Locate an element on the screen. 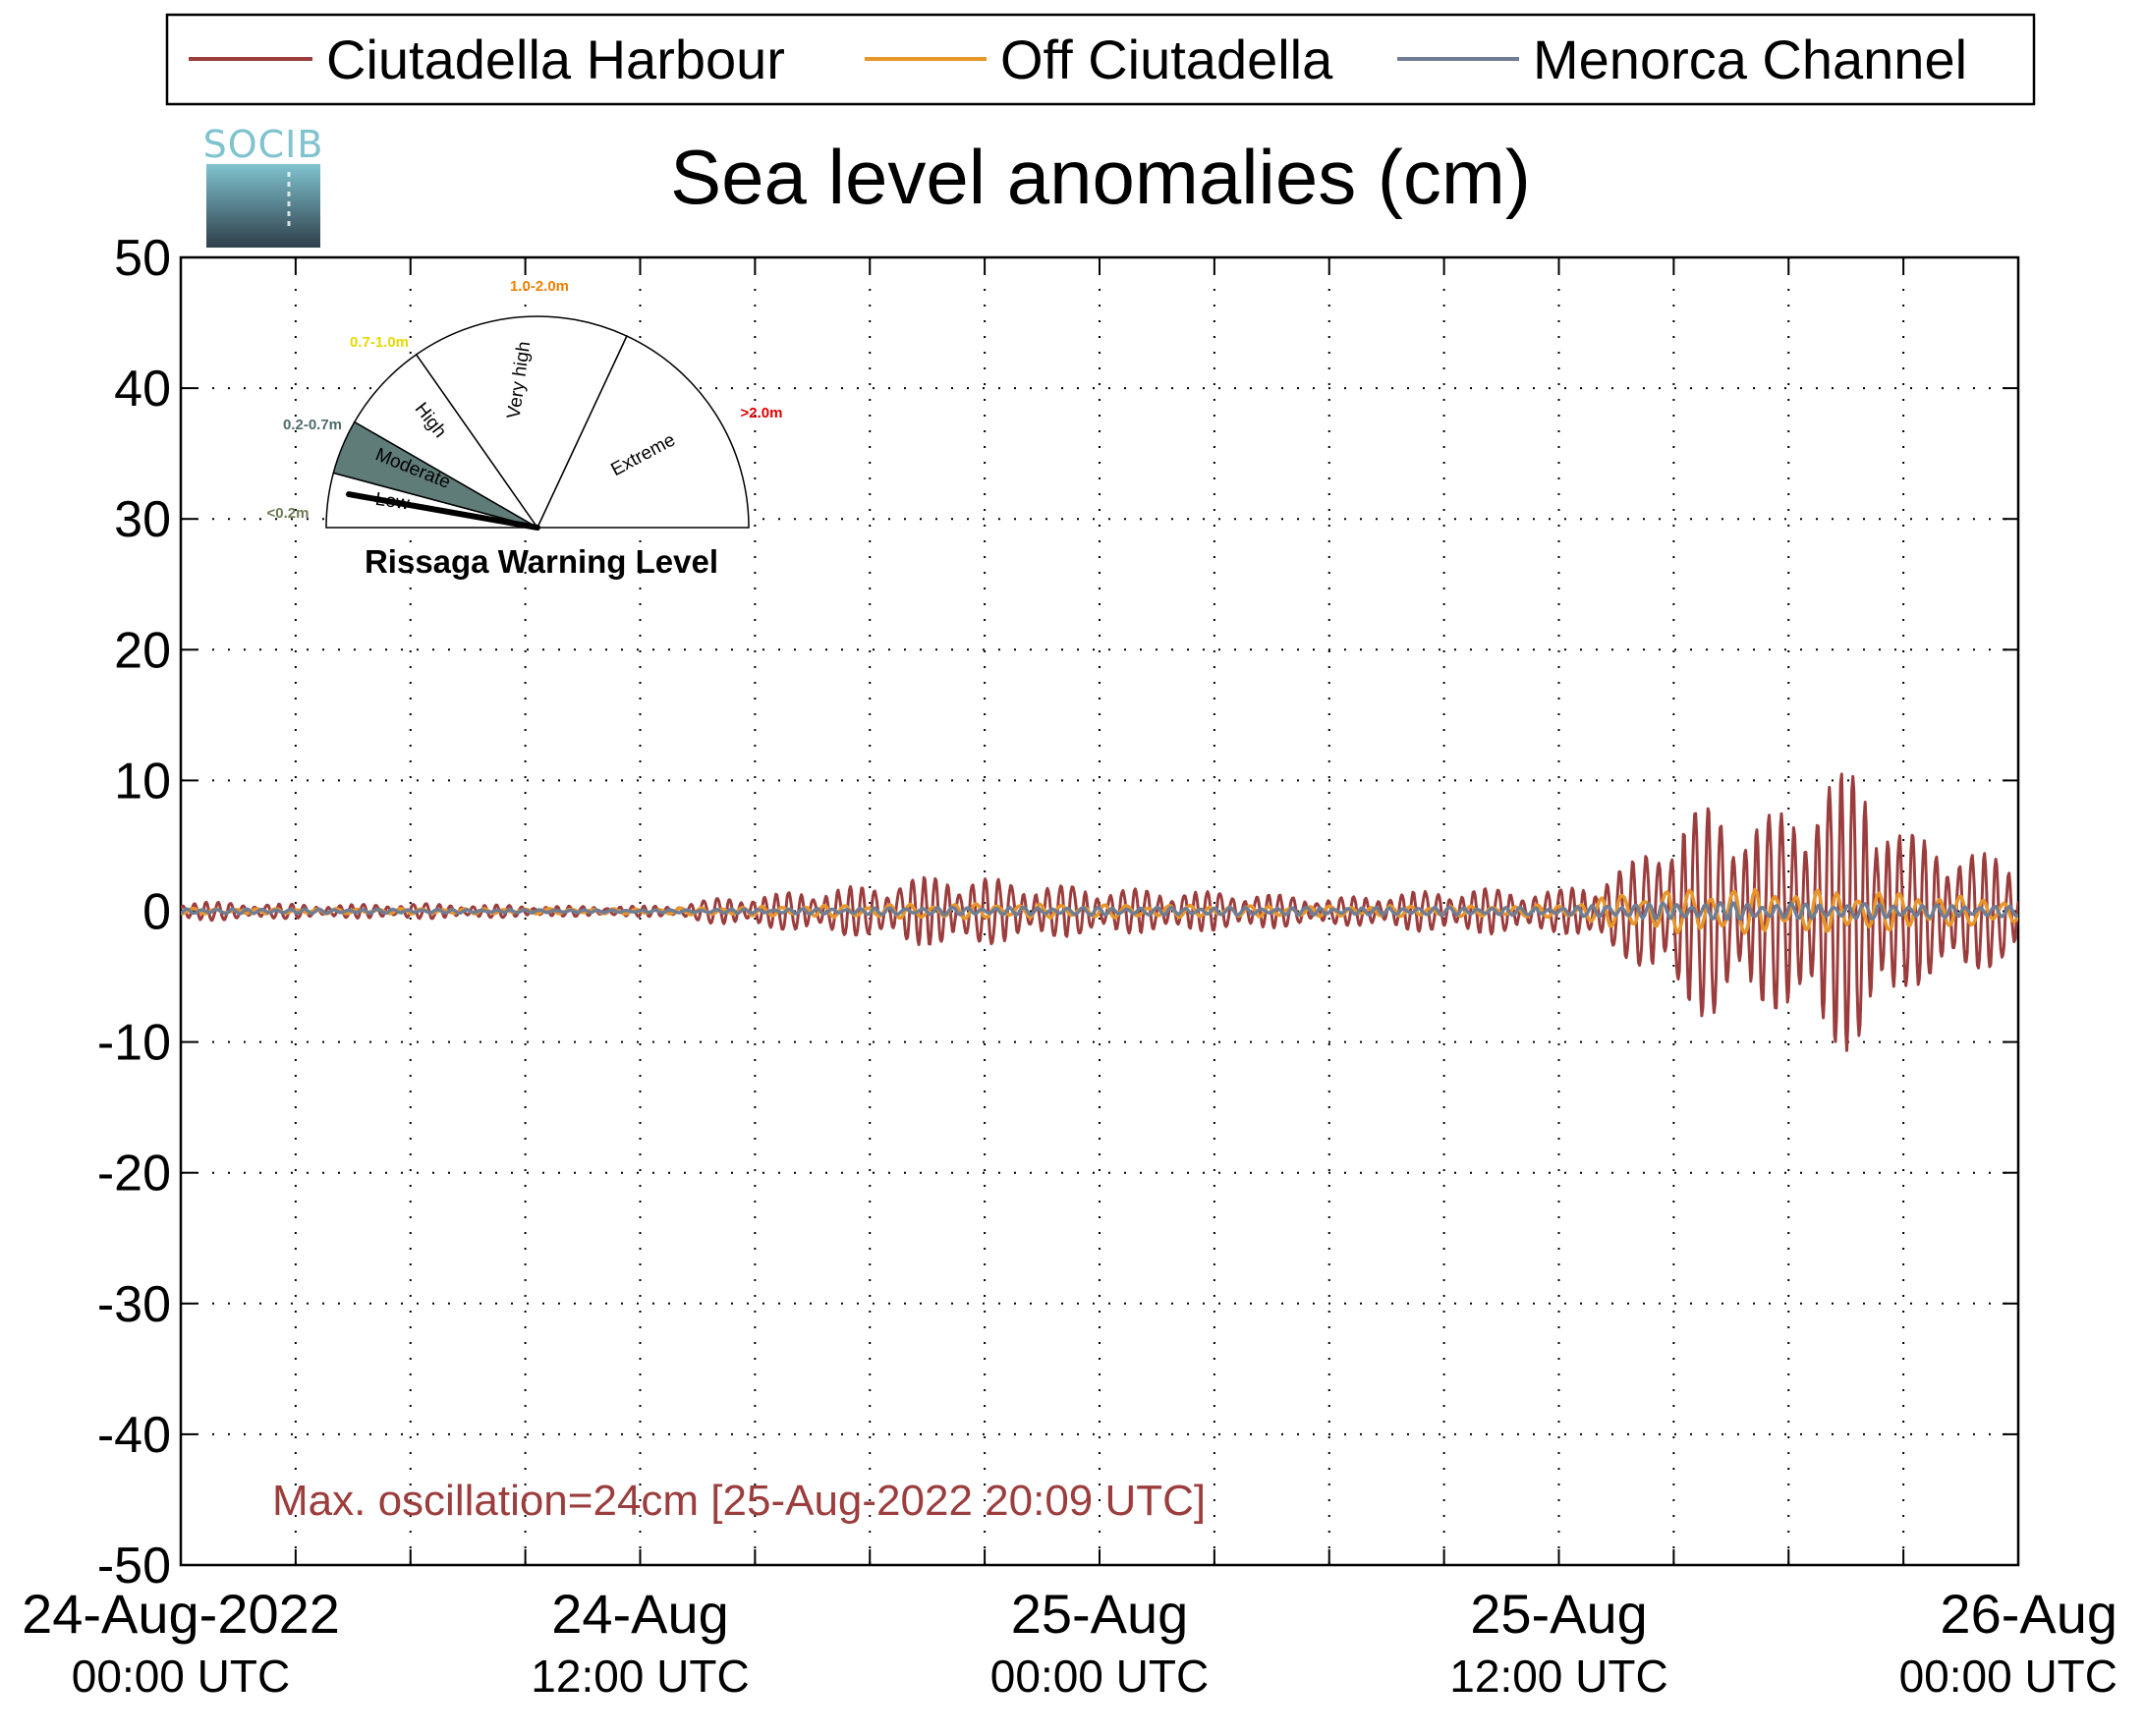 The width and height of the screenshot is (2145, 1736). y-tick-label: 30 is located at coordinates (142, 519).